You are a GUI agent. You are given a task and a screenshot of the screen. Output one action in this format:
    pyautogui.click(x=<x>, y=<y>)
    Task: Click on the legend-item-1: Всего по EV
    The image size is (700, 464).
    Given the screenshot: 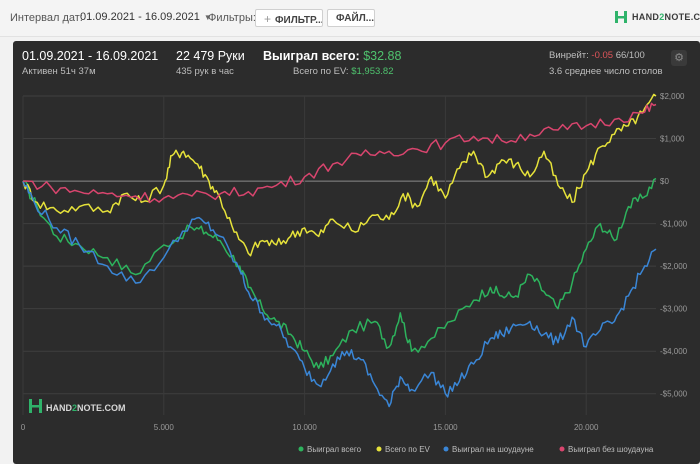 What is the action you would take?
    pyautogui.click(x=403, y=449)
    